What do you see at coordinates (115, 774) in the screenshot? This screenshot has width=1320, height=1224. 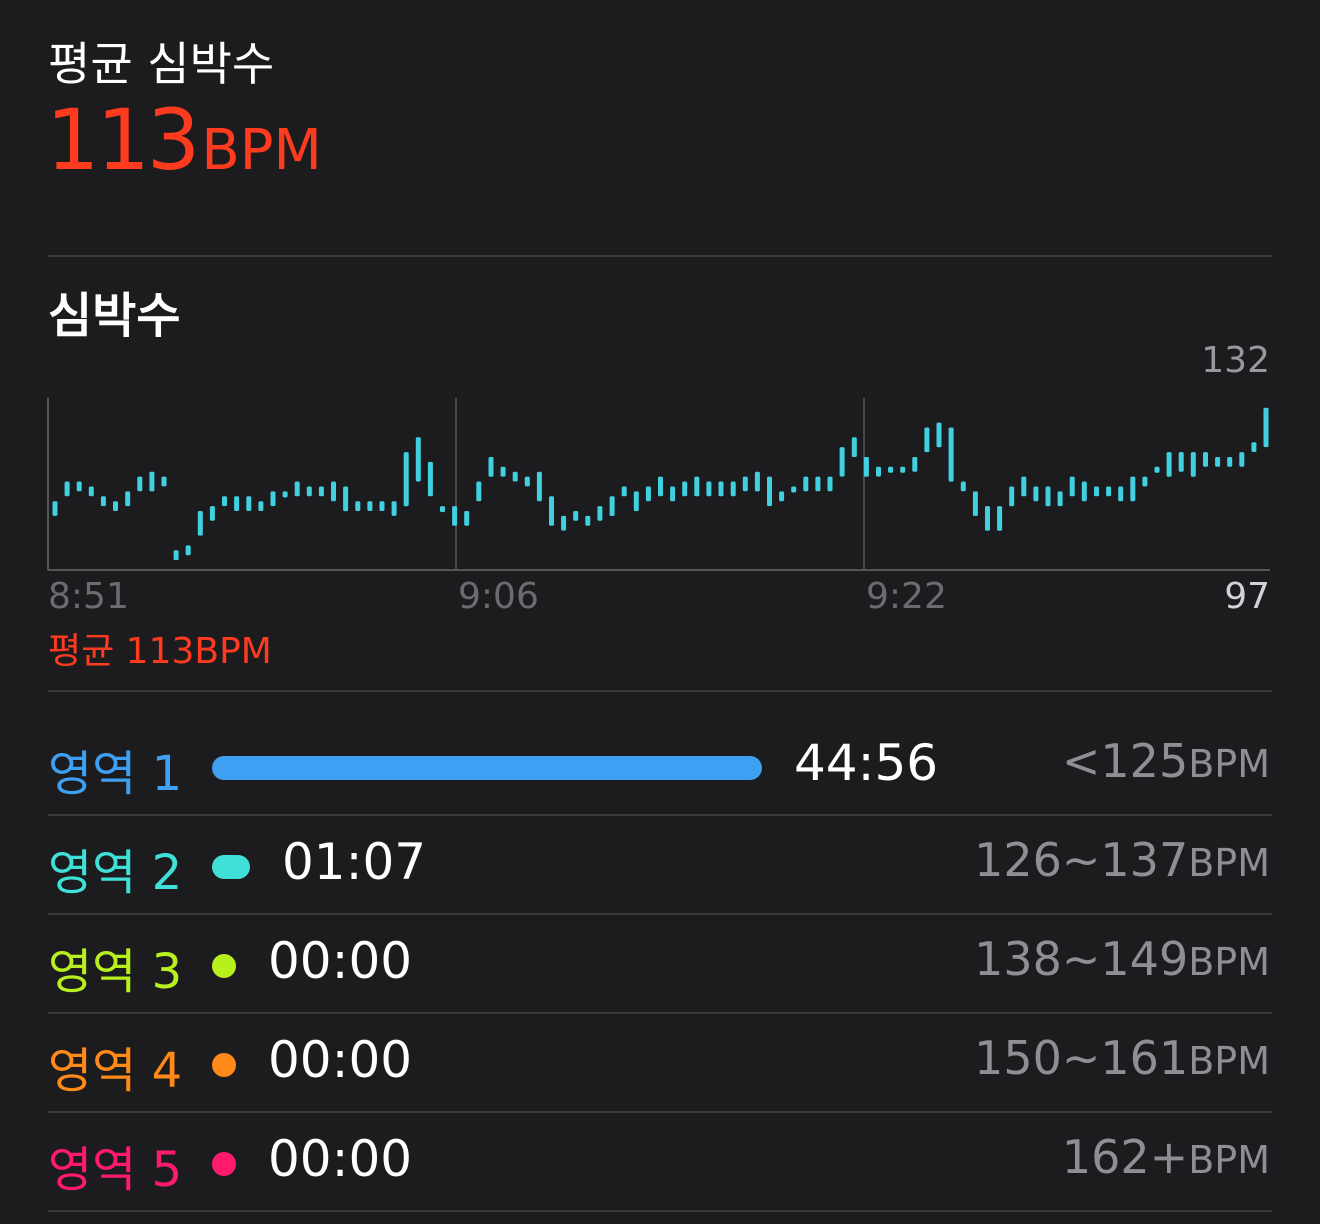 I see `zone-label: 영역 1` at bounding box center [115, 774].